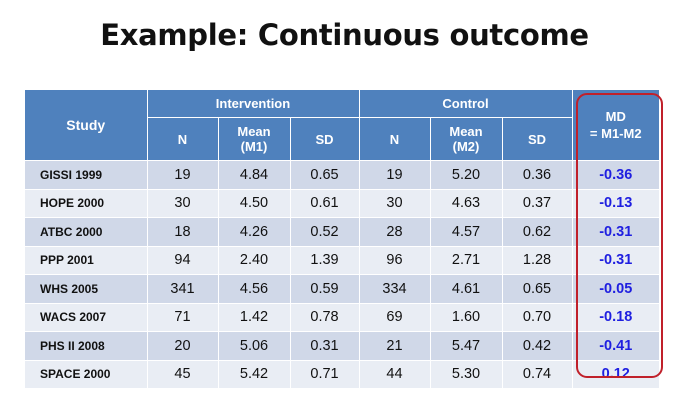 The height and width of the screenshot is (404, 689). I want to click on m2-cell: 4.63, so click(465, 203).